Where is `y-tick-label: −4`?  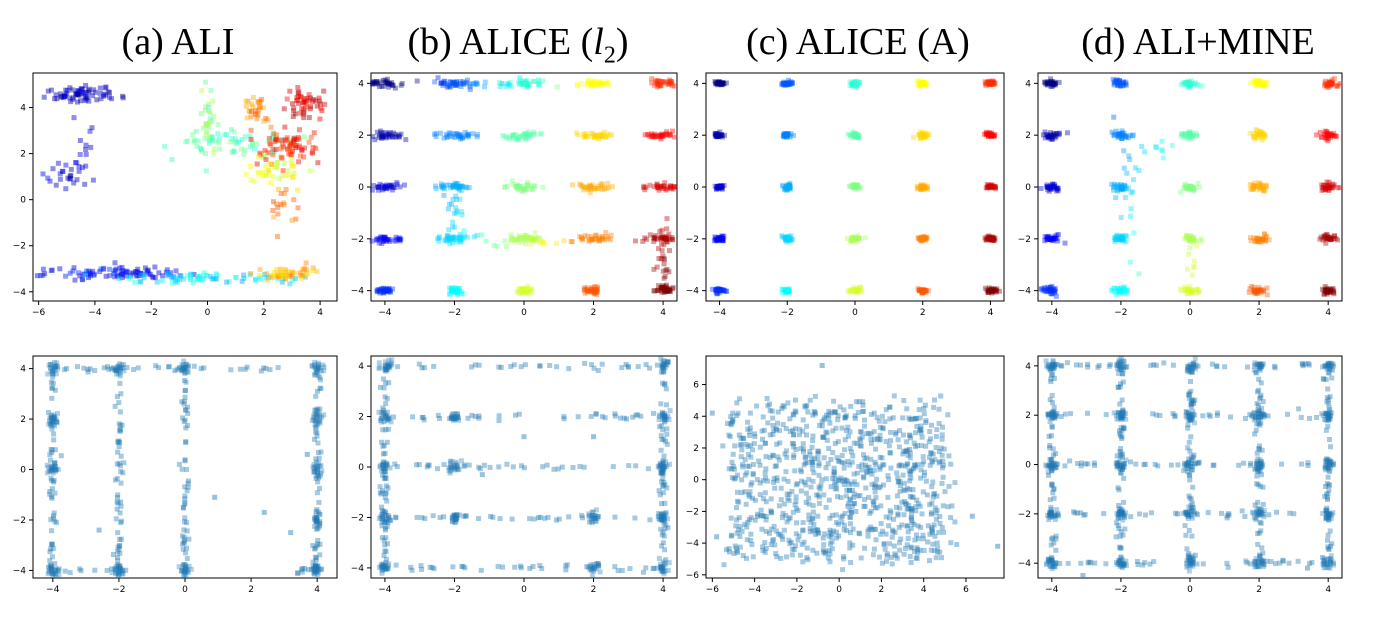 y-tick-label: −4 is located at coordinates (1025, 292).